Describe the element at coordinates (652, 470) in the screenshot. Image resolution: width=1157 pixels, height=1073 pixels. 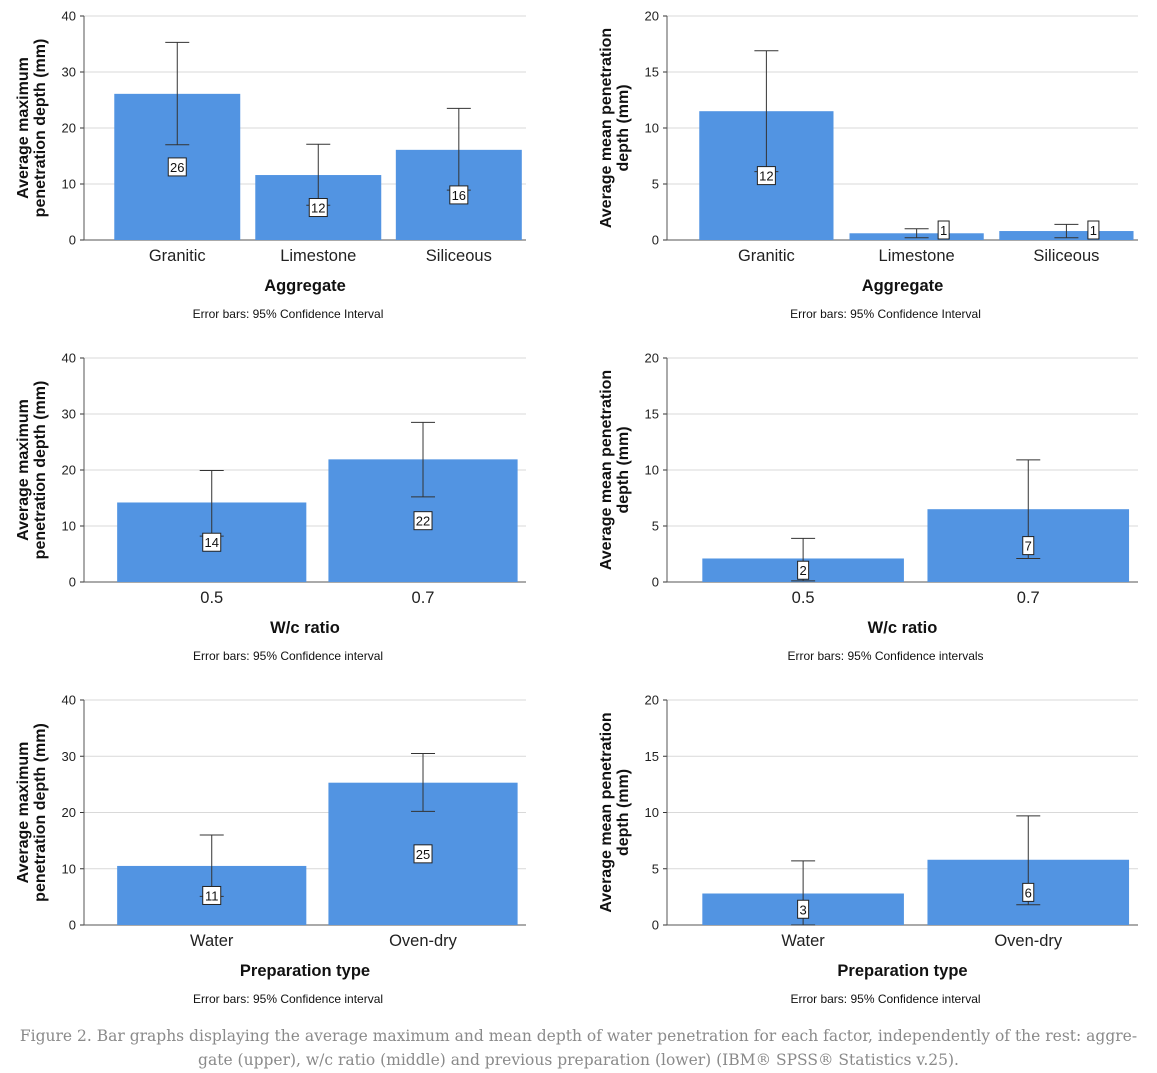
I see `chart-4-ytick-label-2: 10` at that location.